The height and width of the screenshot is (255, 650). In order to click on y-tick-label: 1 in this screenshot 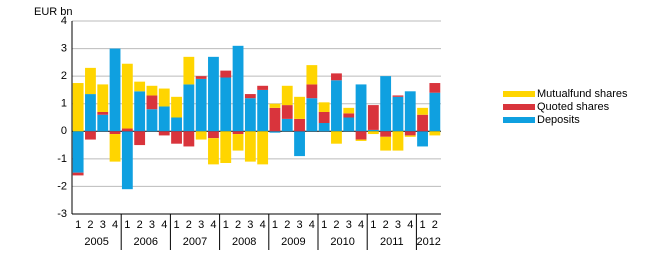, I will do `click(64, 104)`.